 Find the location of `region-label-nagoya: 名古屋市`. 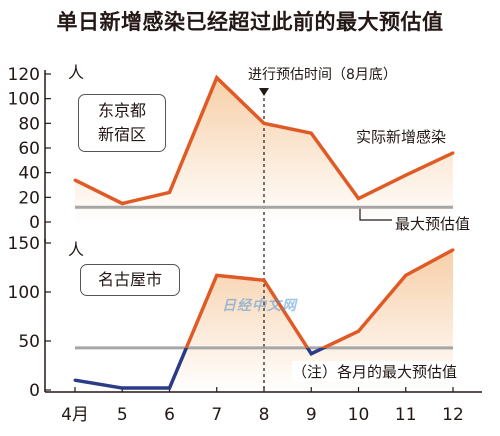

region-label-nagoya: 名古屋市 is located at coordinates (130, 280).